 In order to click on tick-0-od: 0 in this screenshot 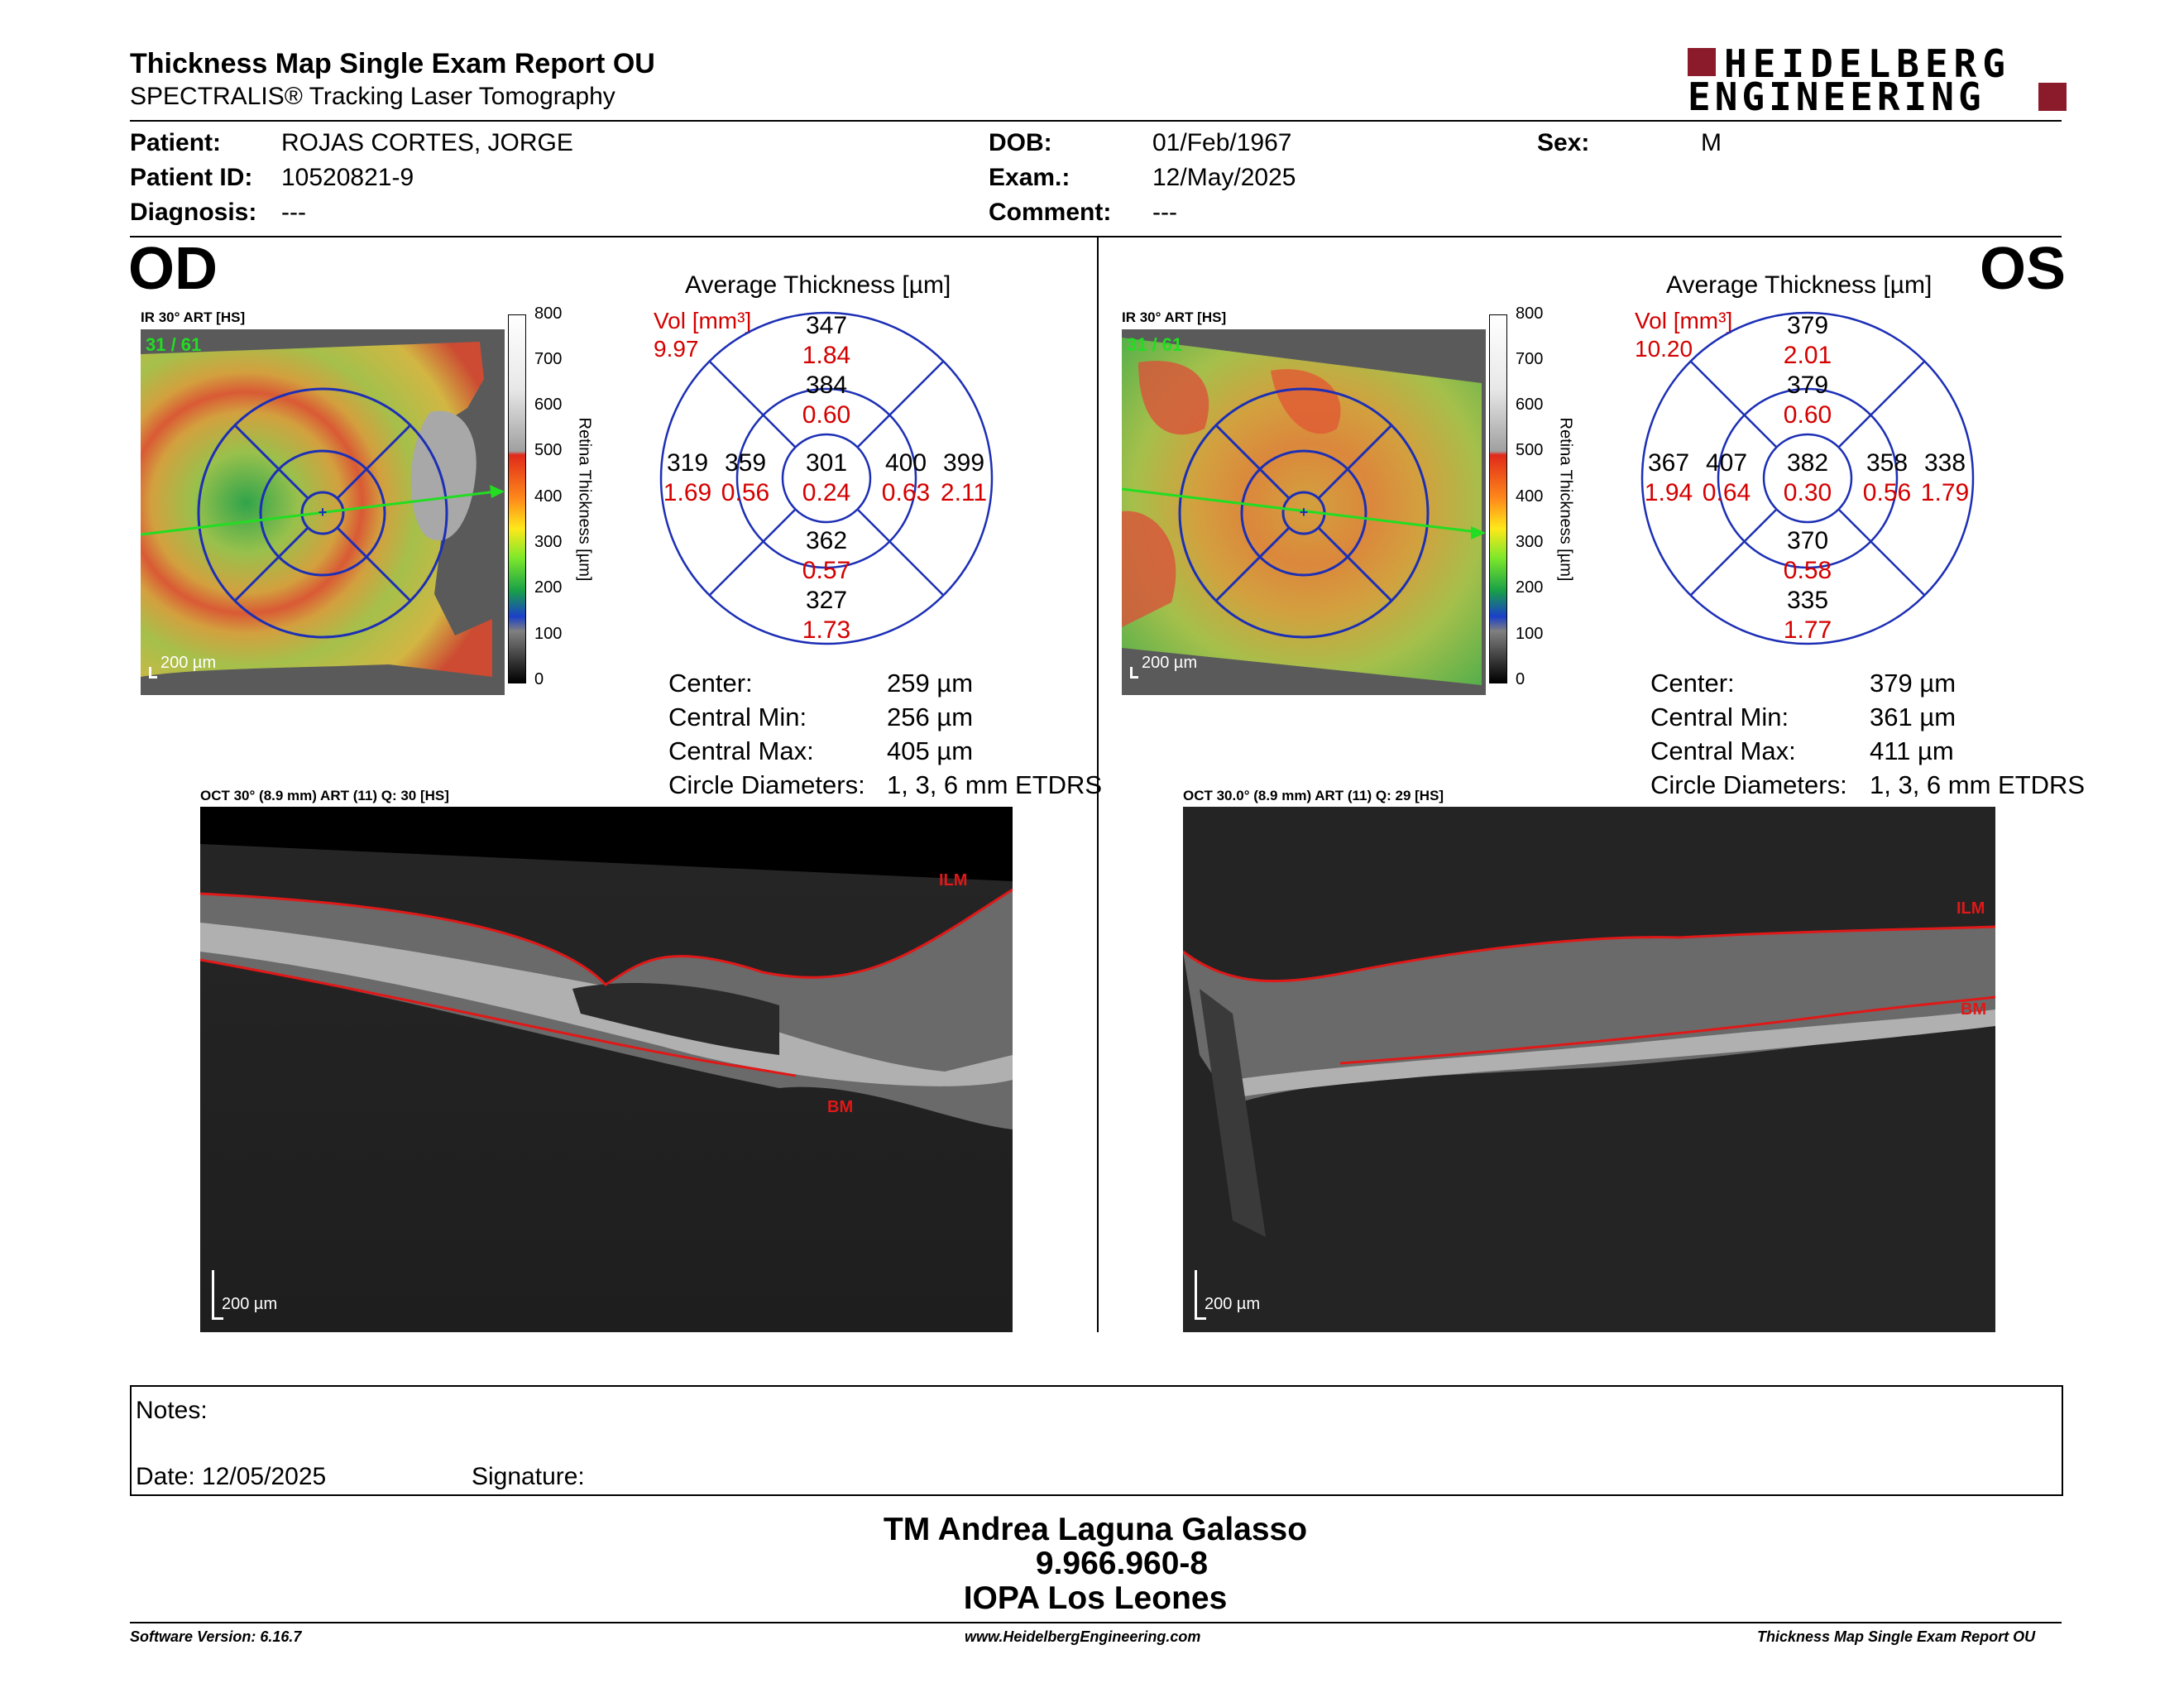, I will do `click(539, 679)`.